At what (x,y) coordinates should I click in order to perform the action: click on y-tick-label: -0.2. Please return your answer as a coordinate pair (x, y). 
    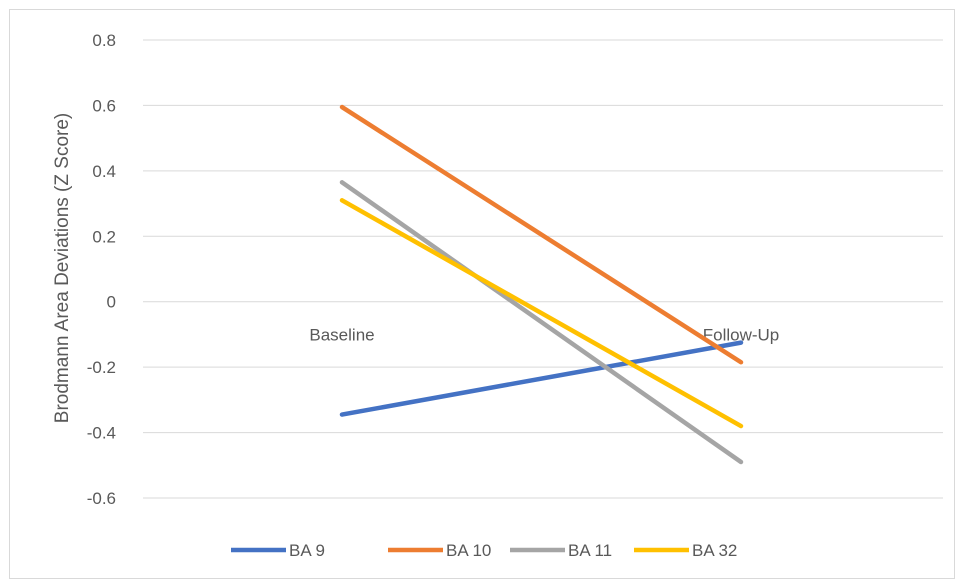
    Looking at the image, I should click on (101, 367).